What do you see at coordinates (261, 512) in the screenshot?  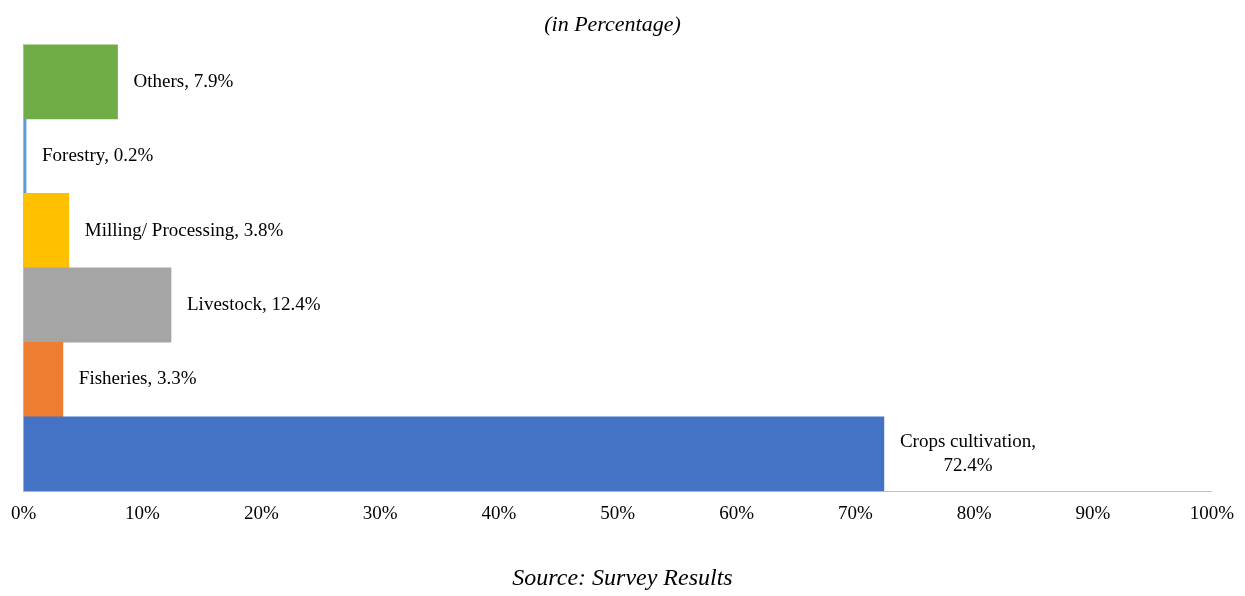 I see `x-tick-label: 20%` at bounding box center [261, 512].